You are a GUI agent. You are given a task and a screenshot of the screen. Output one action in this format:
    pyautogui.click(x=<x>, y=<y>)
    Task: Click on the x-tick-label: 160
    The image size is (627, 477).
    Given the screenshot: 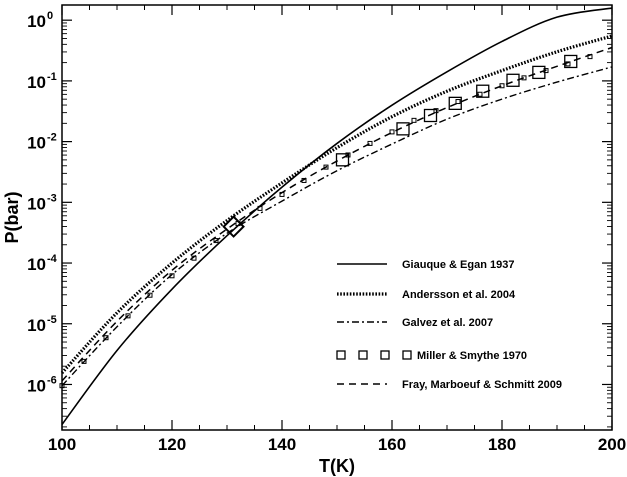 What is the action you would take?
    pyautogui.click(x=392, y=444)
    